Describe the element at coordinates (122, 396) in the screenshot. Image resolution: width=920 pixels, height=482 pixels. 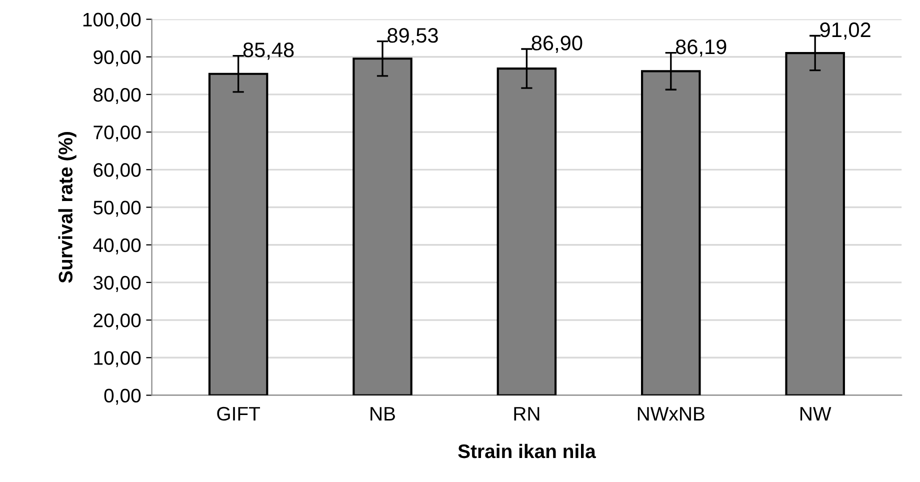
I see `y-tick-label: 0,00` at that location.